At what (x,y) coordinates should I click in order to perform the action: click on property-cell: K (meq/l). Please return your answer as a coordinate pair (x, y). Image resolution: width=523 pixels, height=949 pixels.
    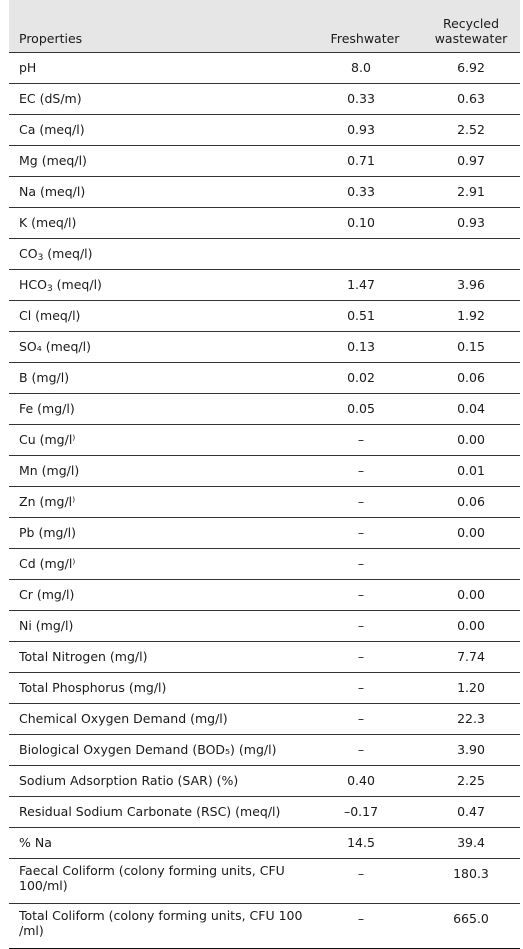
    Looking at the image, I should click on (48, 222).